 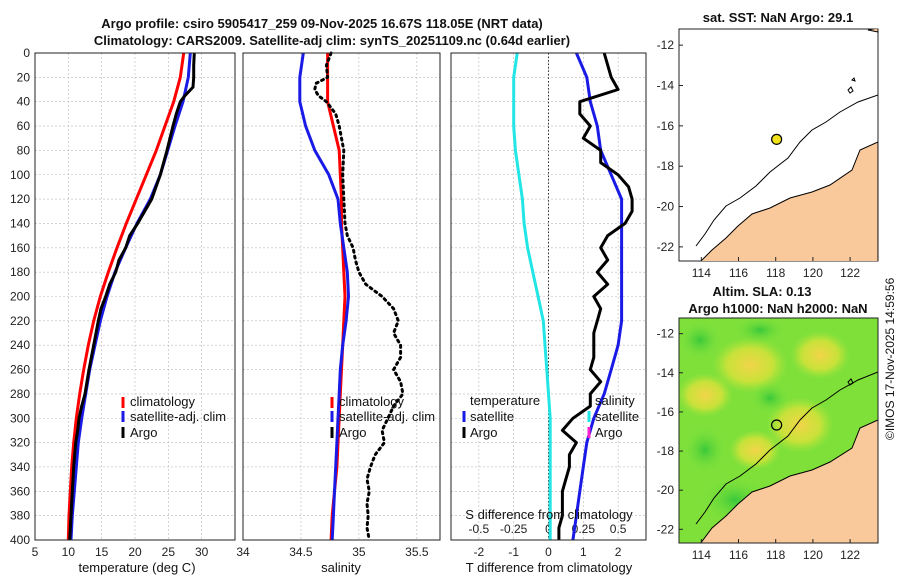 What do you see at coordinates (359, 552) in the screenshot?
I see `x-tick-label: 35` at bounding box center [359, 552].